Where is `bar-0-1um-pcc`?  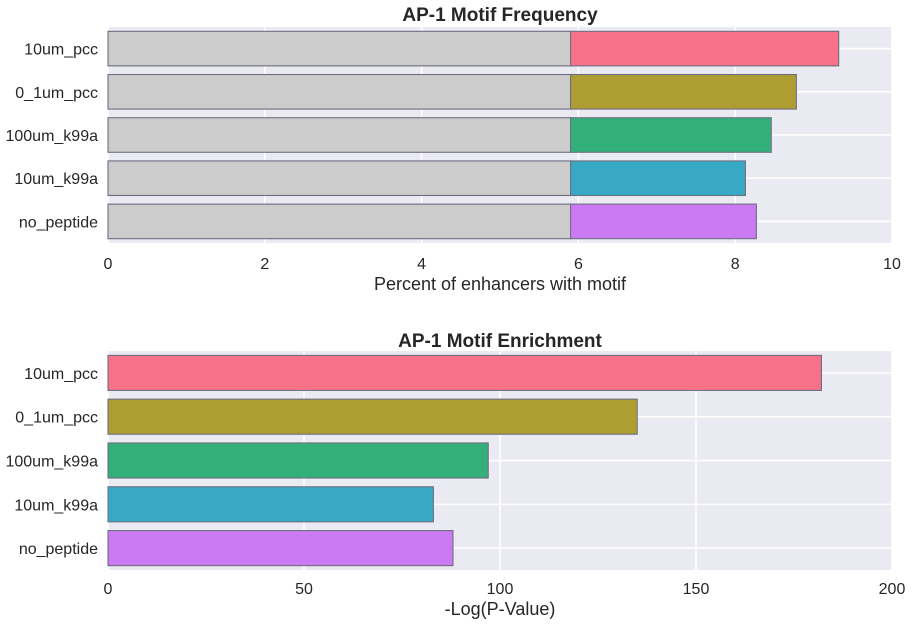
bar-0-1um-pcc is located at coordinates (372, 416).